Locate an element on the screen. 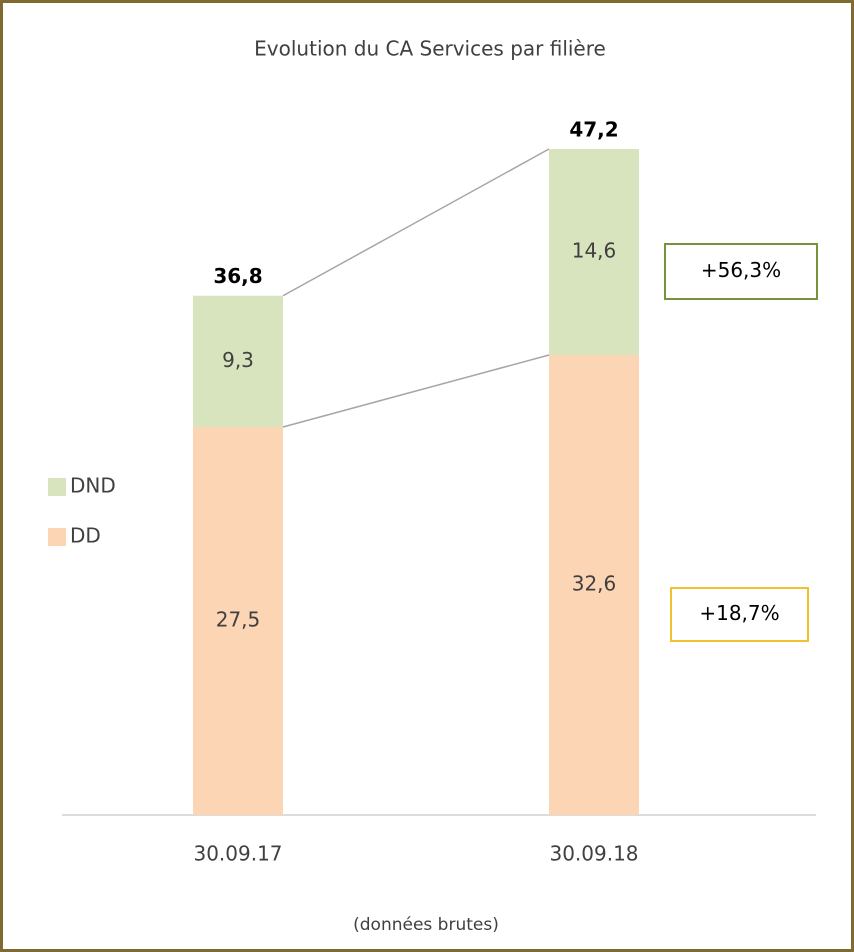  subtitle: (données brutes) is located at coordinates (426, 925).